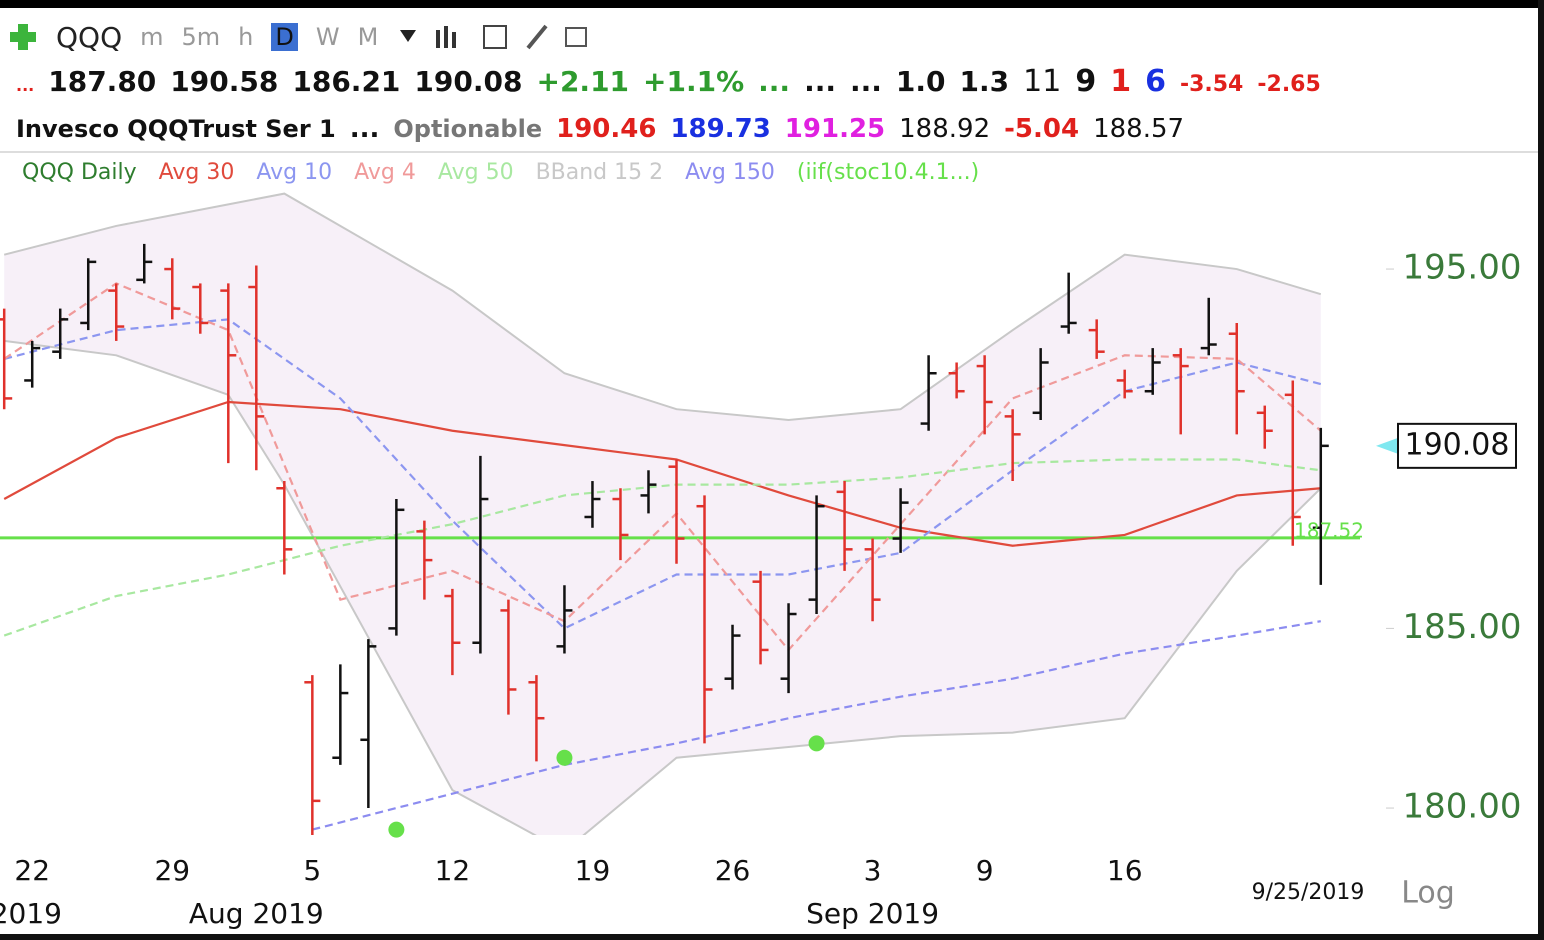 This screenshot has height=940, width=1544. Describe the element at coordinates (1462, 627) in the screenshot. I see `y-tick-label: 185.00` at that location.